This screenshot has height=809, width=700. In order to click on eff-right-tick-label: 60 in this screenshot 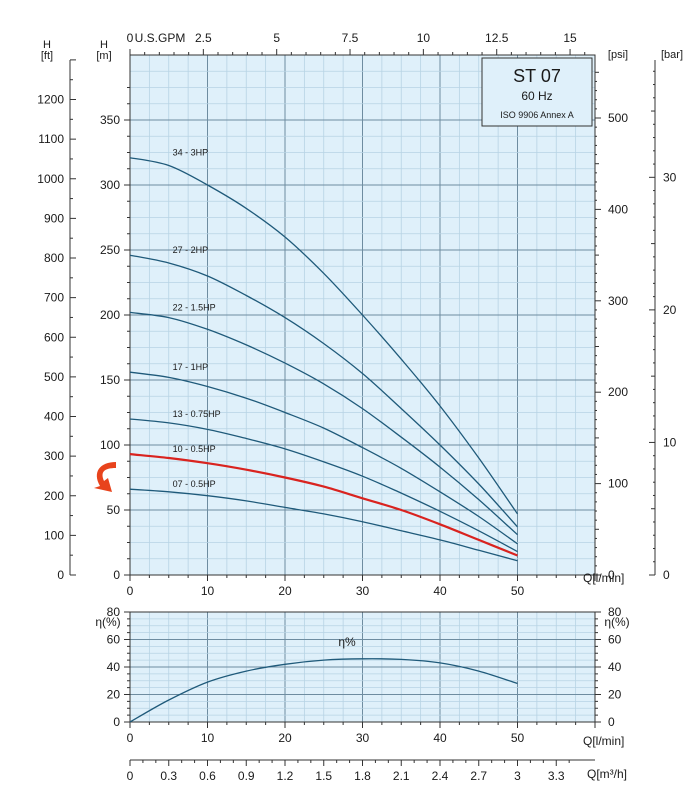, I will do `click(615, 640)`.